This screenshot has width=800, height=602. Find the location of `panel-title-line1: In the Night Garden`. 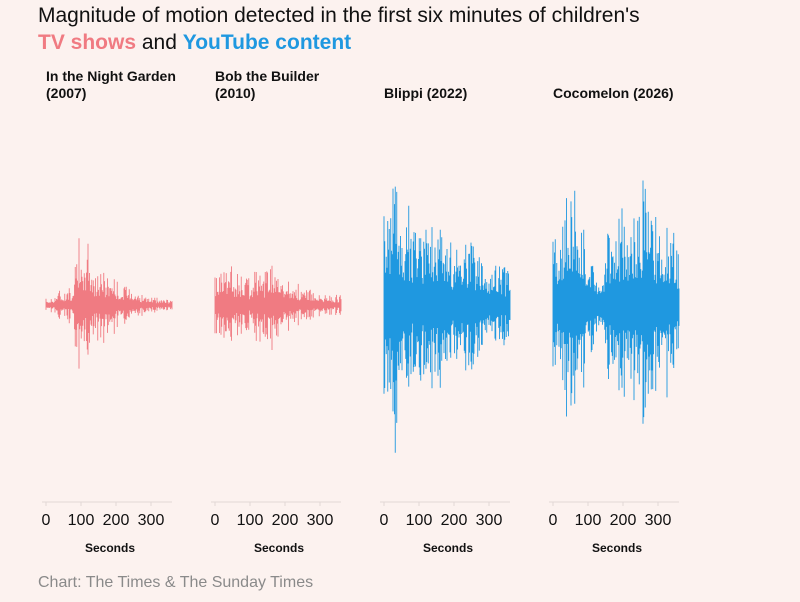

panel-title-line1: In the Night Garden is located at coordinates (111, 76).